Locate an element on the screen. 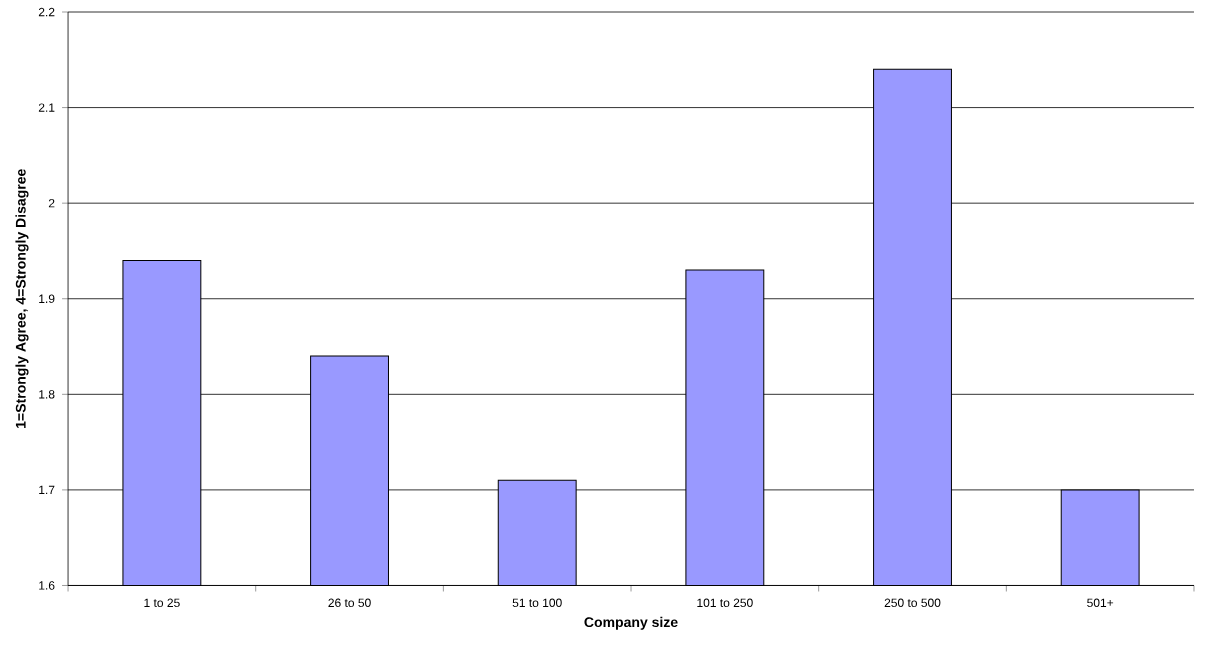 This screenshot has width=1213, height=654. y-tick-label: 1.9 is located at coordinates (47, 299).